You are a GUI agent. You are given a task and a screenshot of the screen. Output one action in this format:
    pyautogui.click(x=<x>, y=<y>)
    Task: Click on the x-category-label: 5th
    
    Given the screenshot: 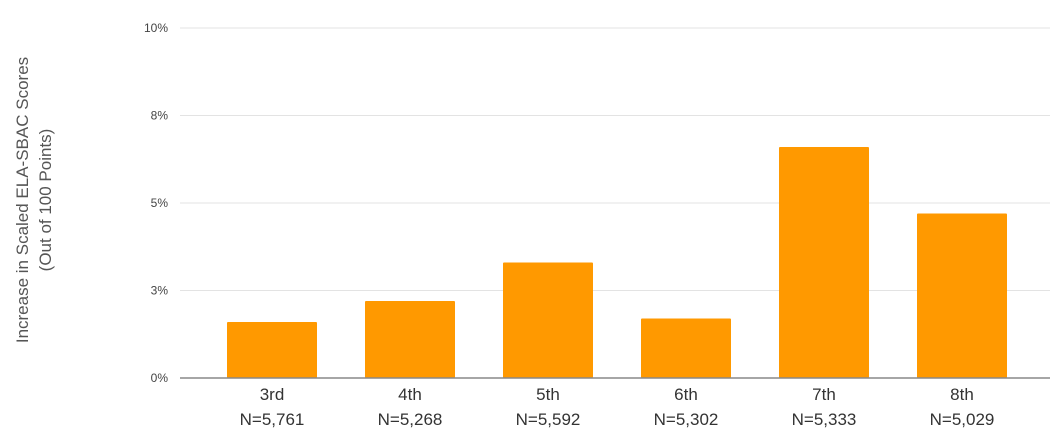 What is the action you would take?
    pyautogui.click(x=548, y=394)
    